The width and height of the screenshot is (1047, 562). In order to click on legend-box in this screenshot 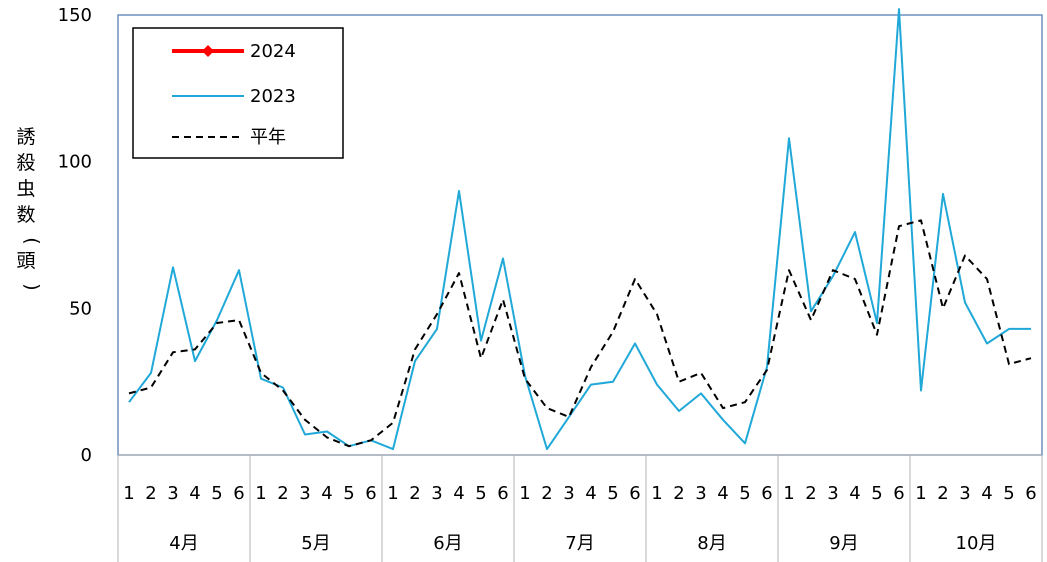, I will do `click(238, 93)`.